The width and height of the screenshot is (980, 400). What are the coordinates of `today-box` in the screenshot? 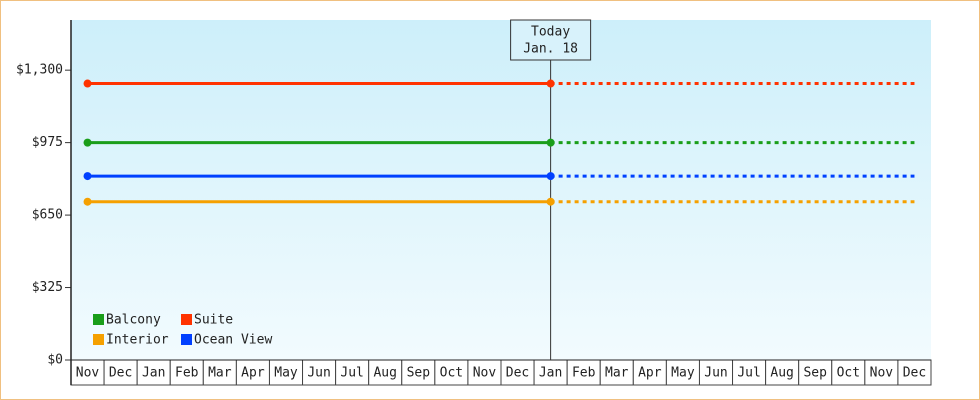 It's located at (551, 40).